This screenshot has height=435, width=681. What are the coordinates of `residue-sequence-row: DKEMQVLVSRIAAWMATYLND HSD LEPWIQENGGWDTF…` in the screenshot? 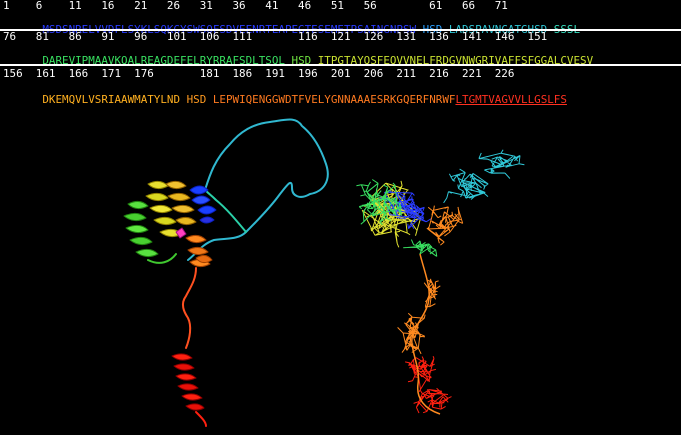 It's located at (285, 100).